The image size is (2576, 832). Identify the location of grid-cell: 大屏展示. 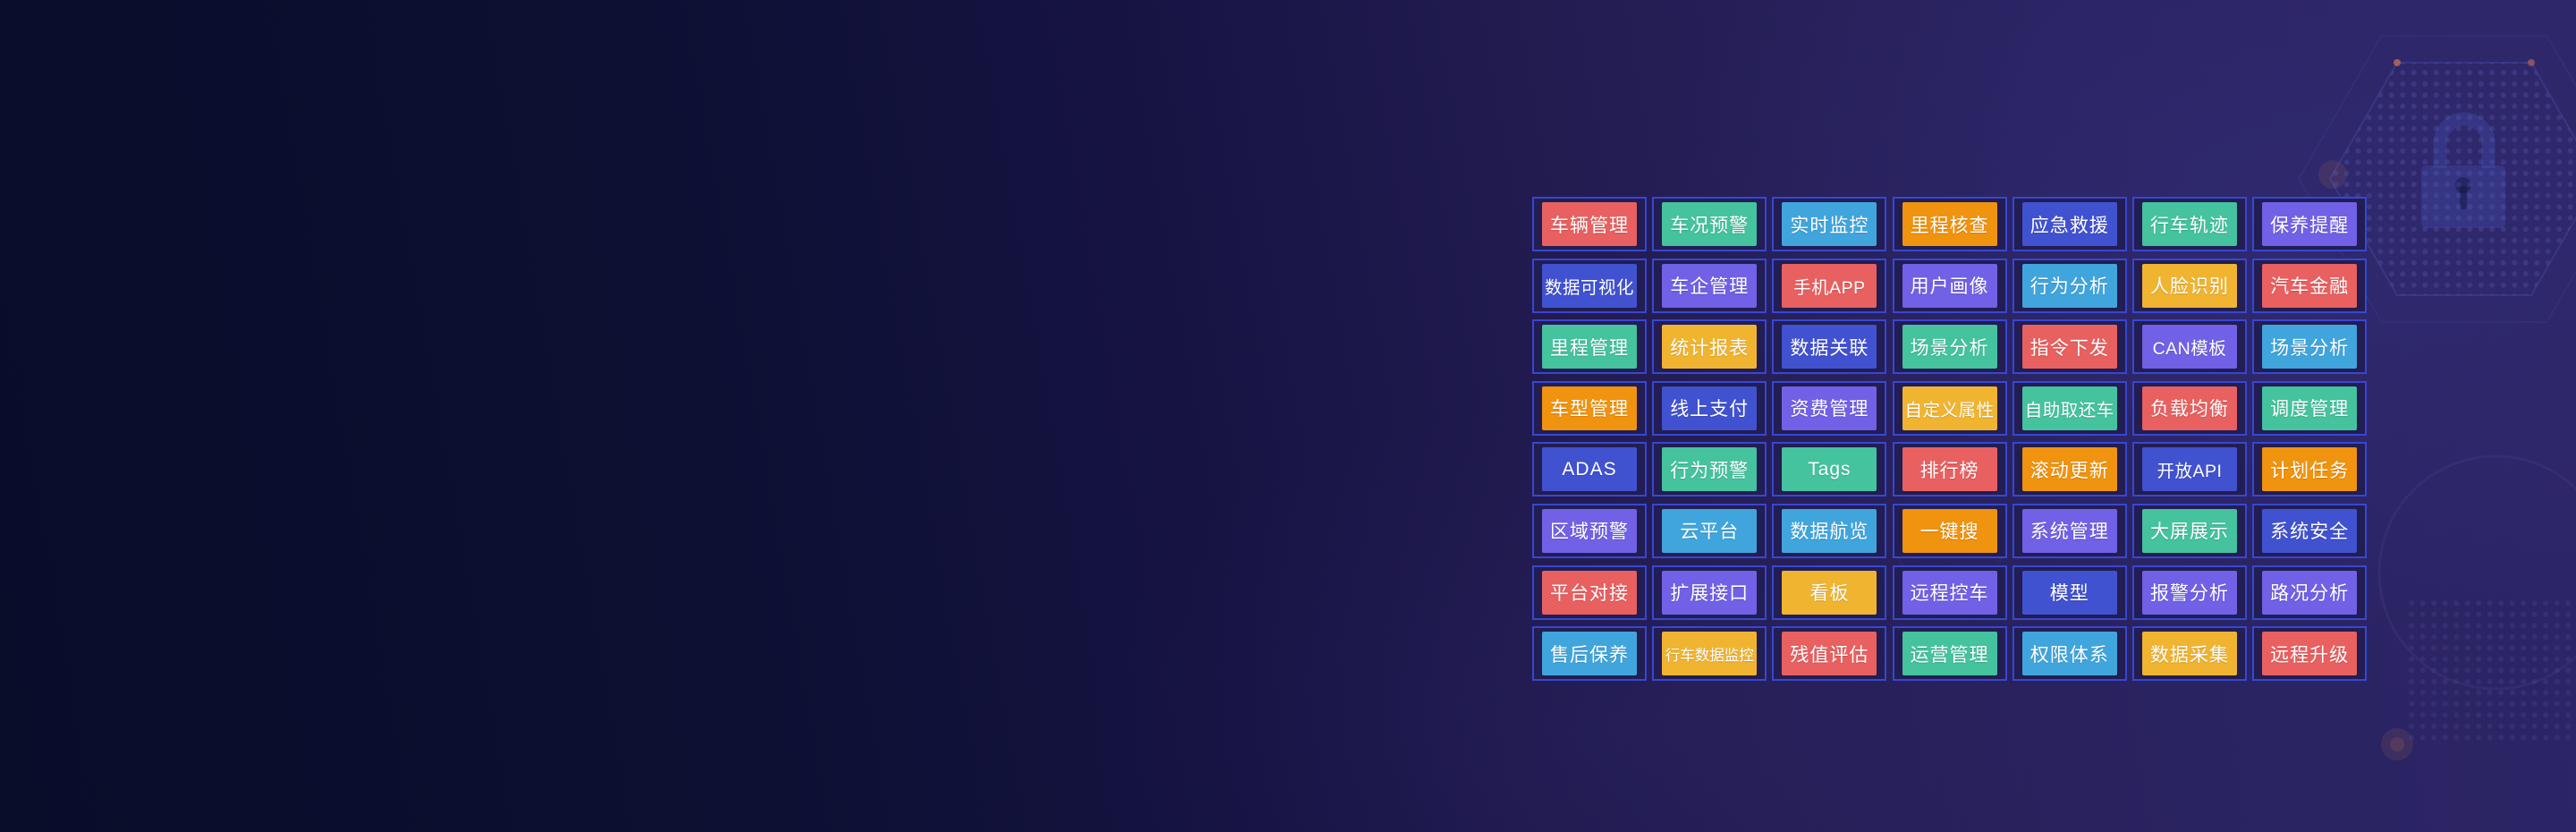
(2189, 530).